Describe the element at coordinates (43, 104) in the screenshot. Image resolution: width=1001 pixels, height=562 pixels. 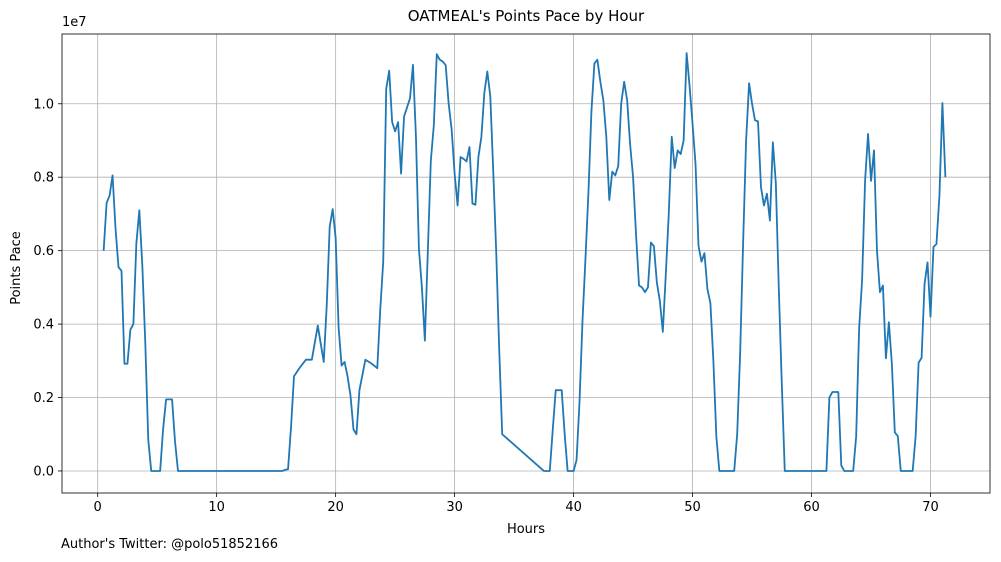
I see `y-tick-label: 1.0` at that location.